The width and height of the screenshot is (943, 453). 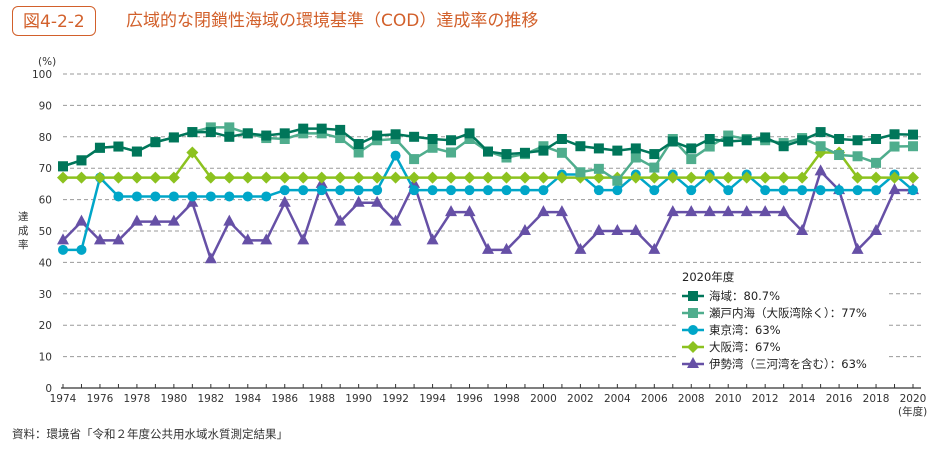 I want to click on legend-label: 海域：80.7%, so click(x=744, y=296).